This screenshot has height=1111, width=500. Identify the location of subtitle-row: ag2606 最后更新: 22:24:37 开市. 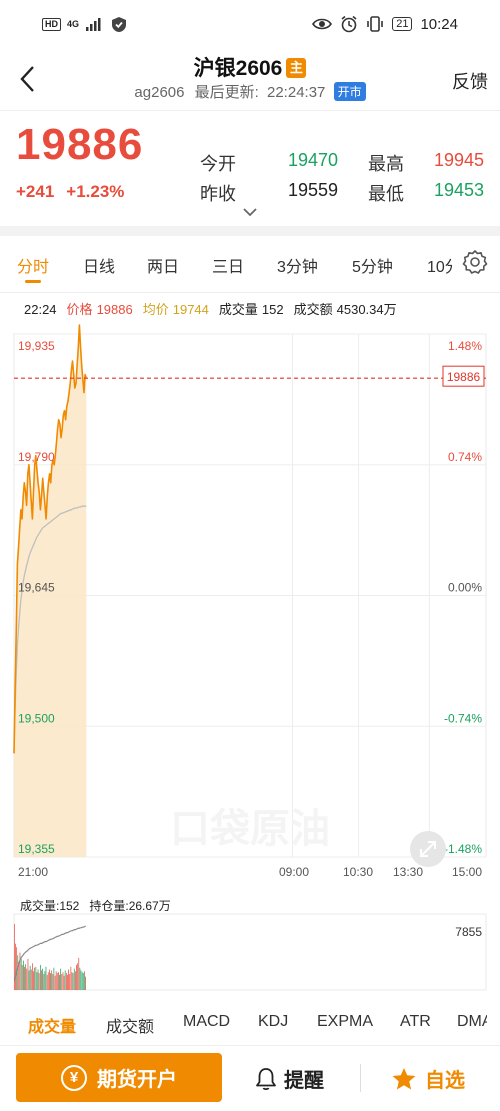
(250, 91).